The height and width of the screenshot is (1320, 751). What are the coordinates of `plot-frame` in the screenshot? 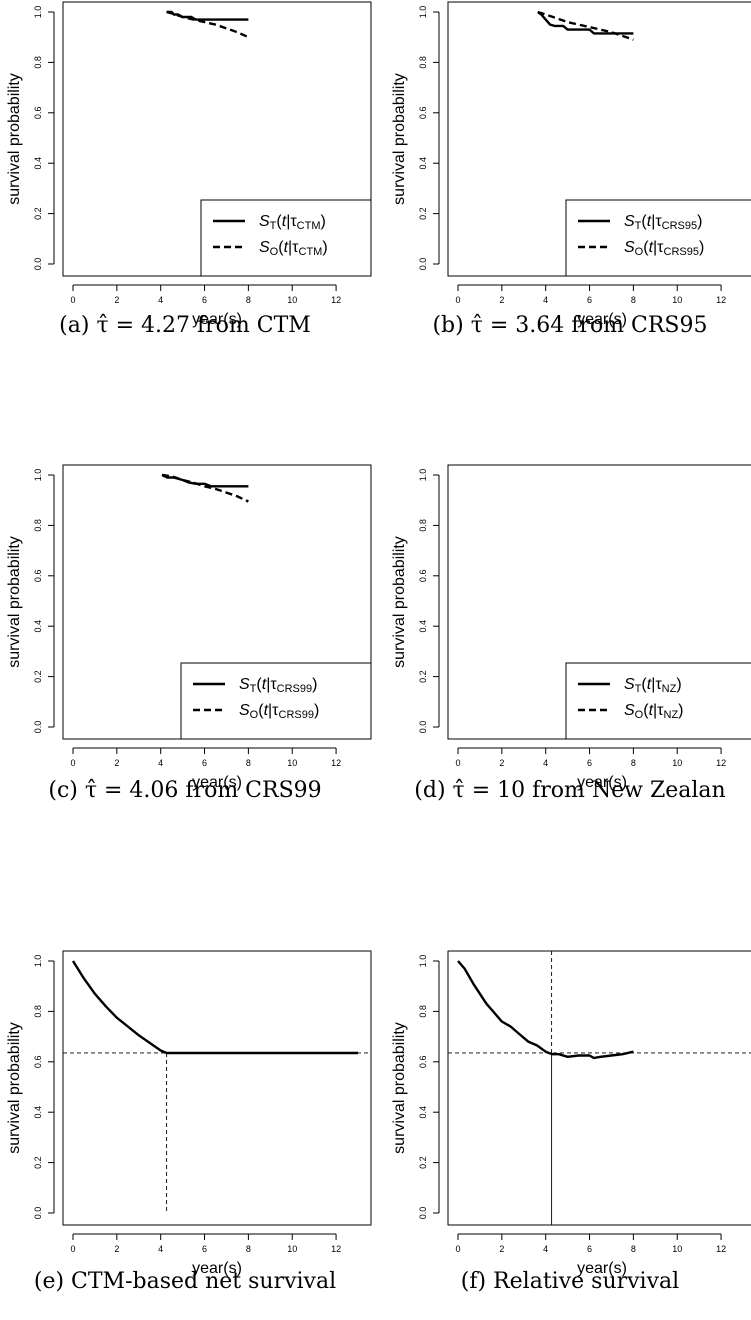 It's located at (599, 1088).